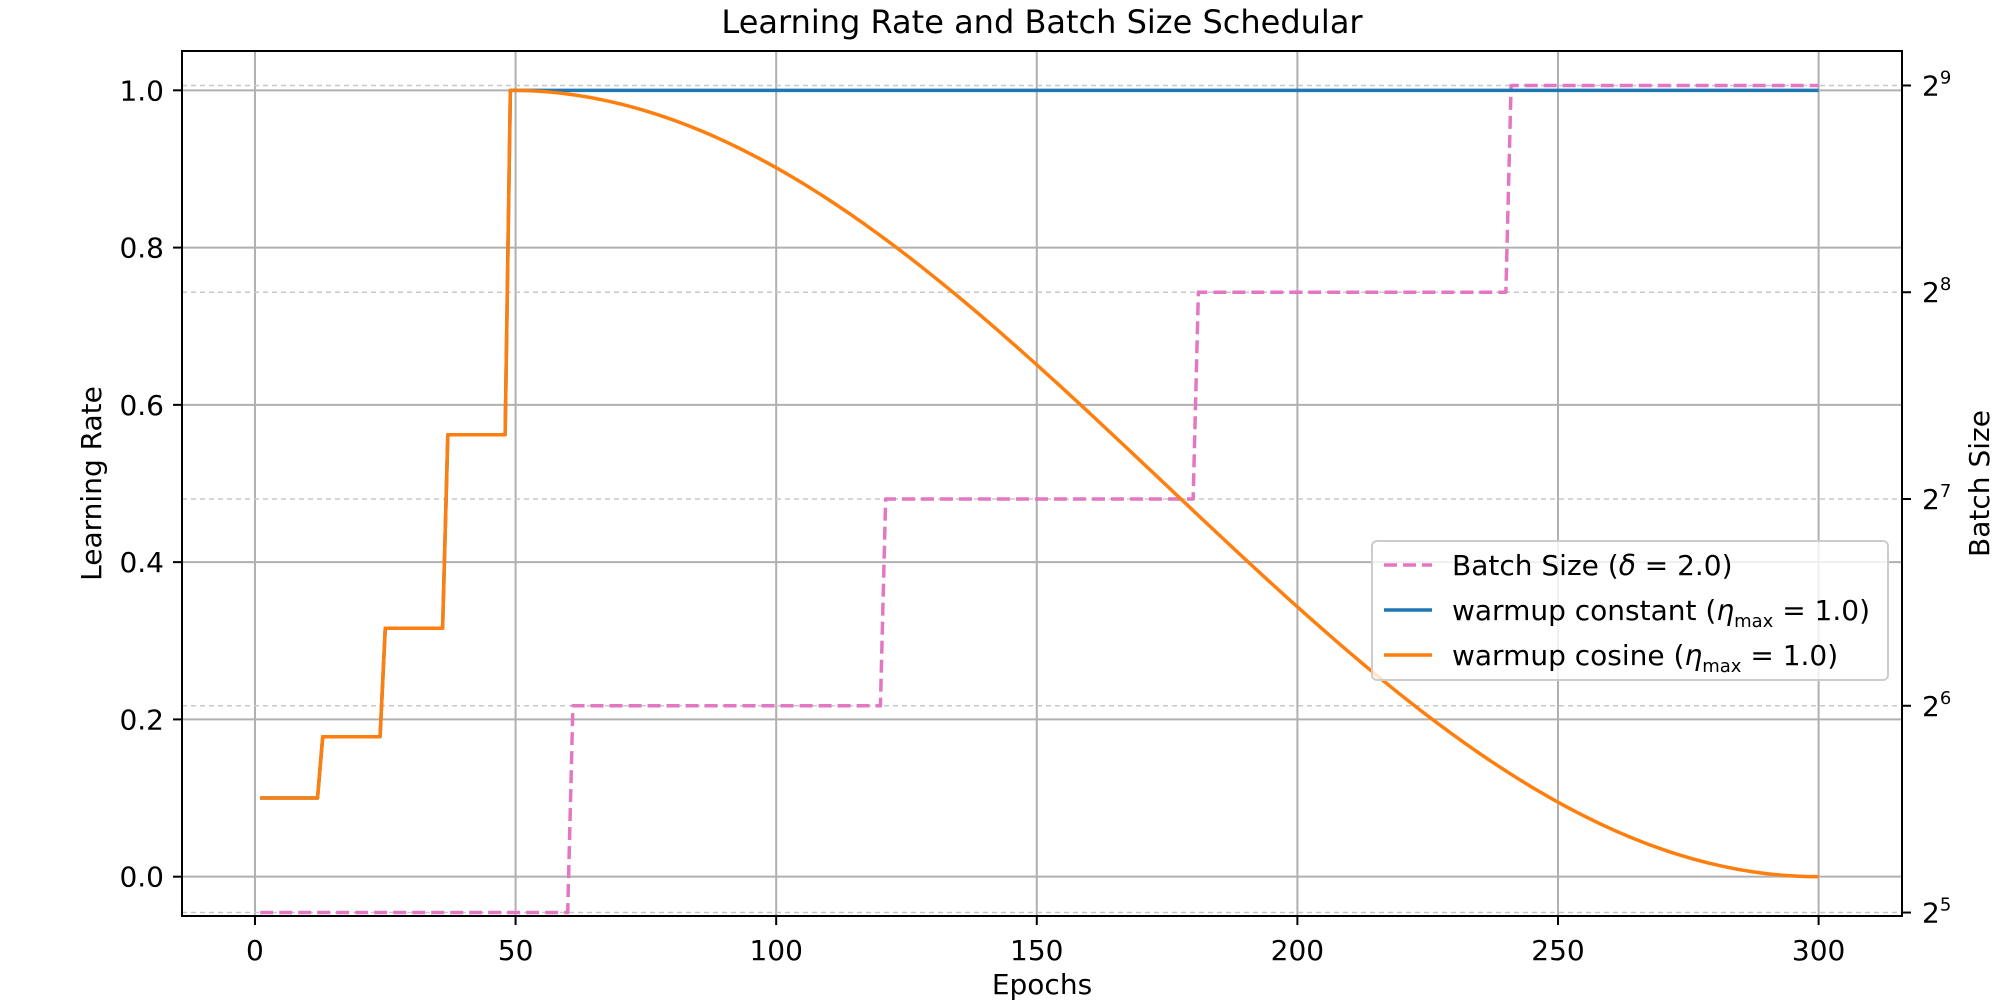 Image resolution: width=2000 pixels, height=1000 pixels. I want to click on y2-tick-label: 28, so click(1936, 291).